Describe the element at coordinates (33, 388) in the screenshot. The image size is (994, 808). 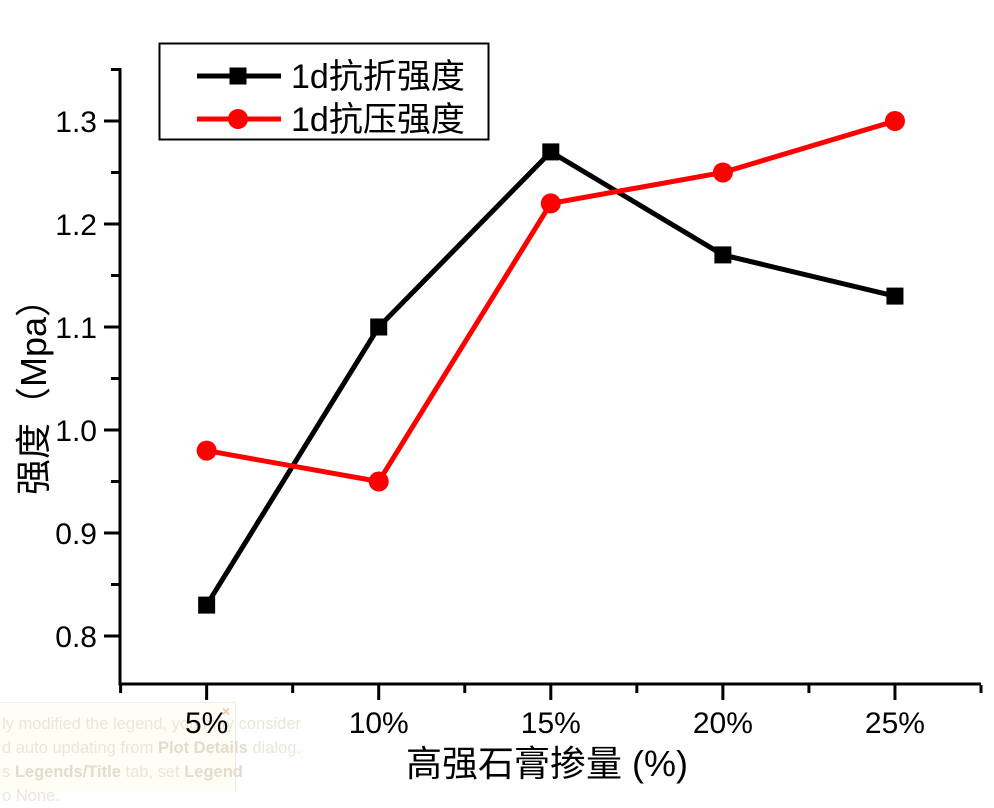
I see `y-axis-title: 强度（Mpa）` at that location.